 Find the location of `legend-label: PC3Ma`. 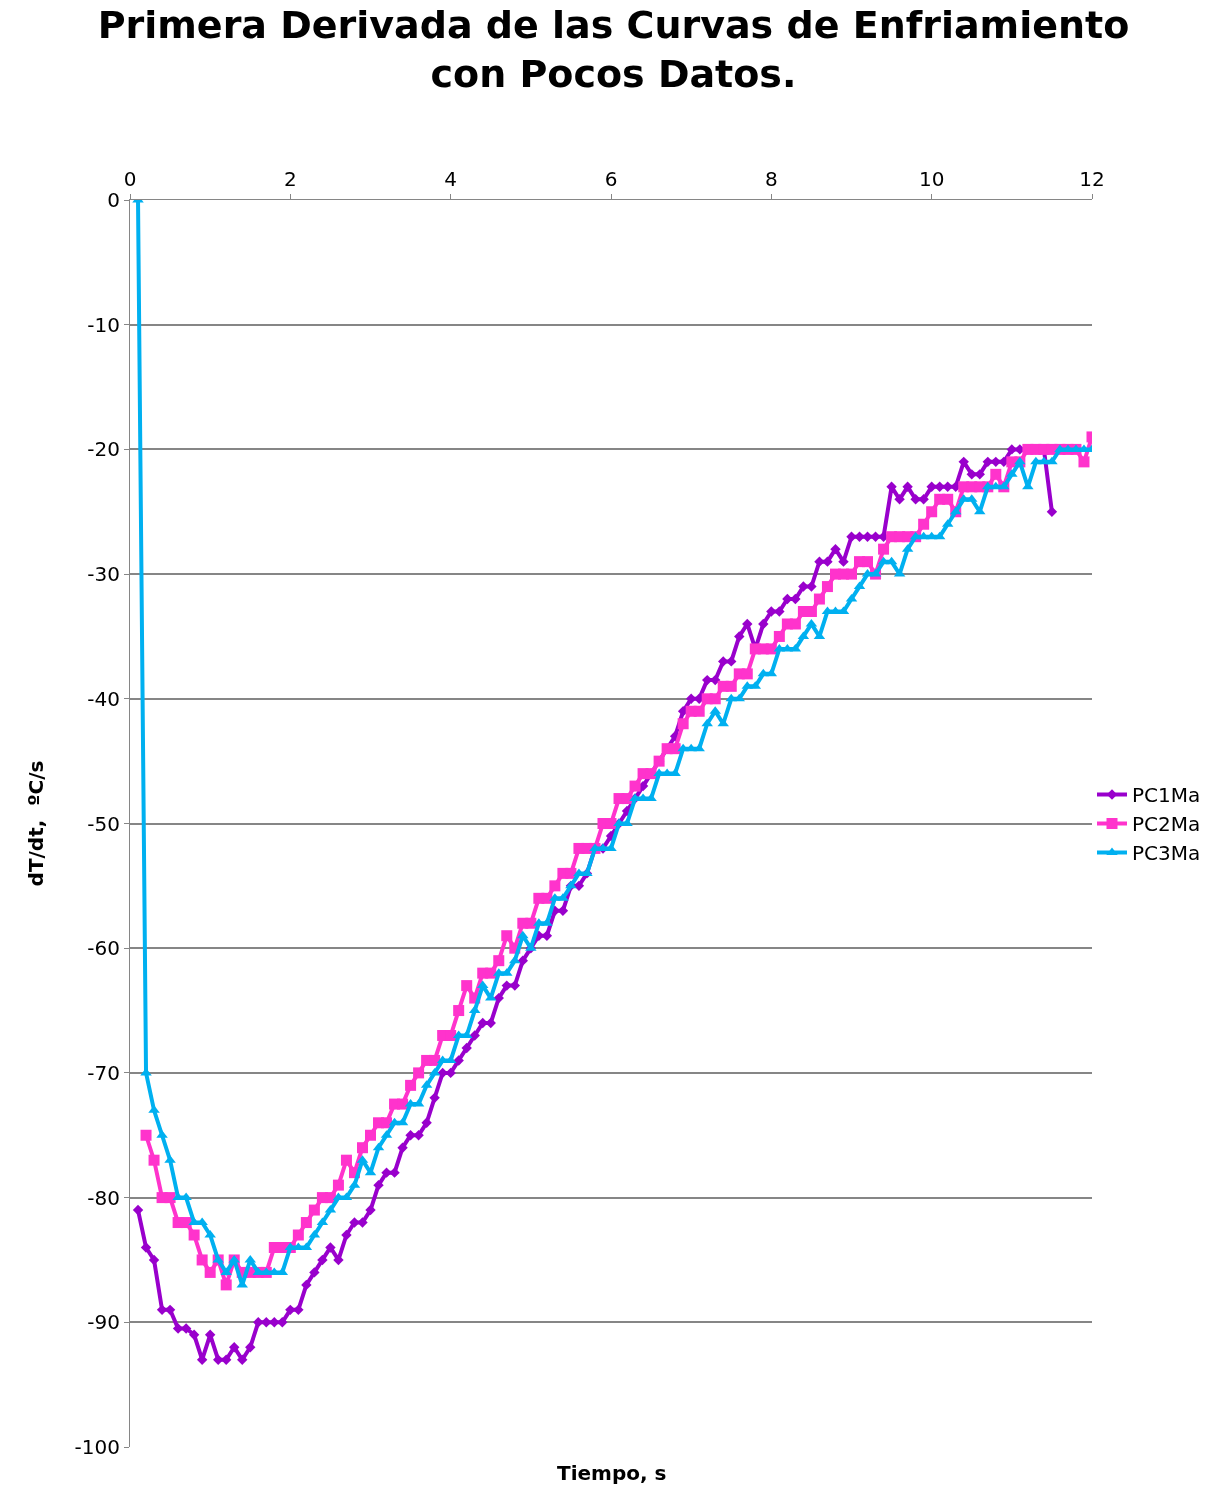

legend-label: PC3Ma is located at coordinates (1166, 853).